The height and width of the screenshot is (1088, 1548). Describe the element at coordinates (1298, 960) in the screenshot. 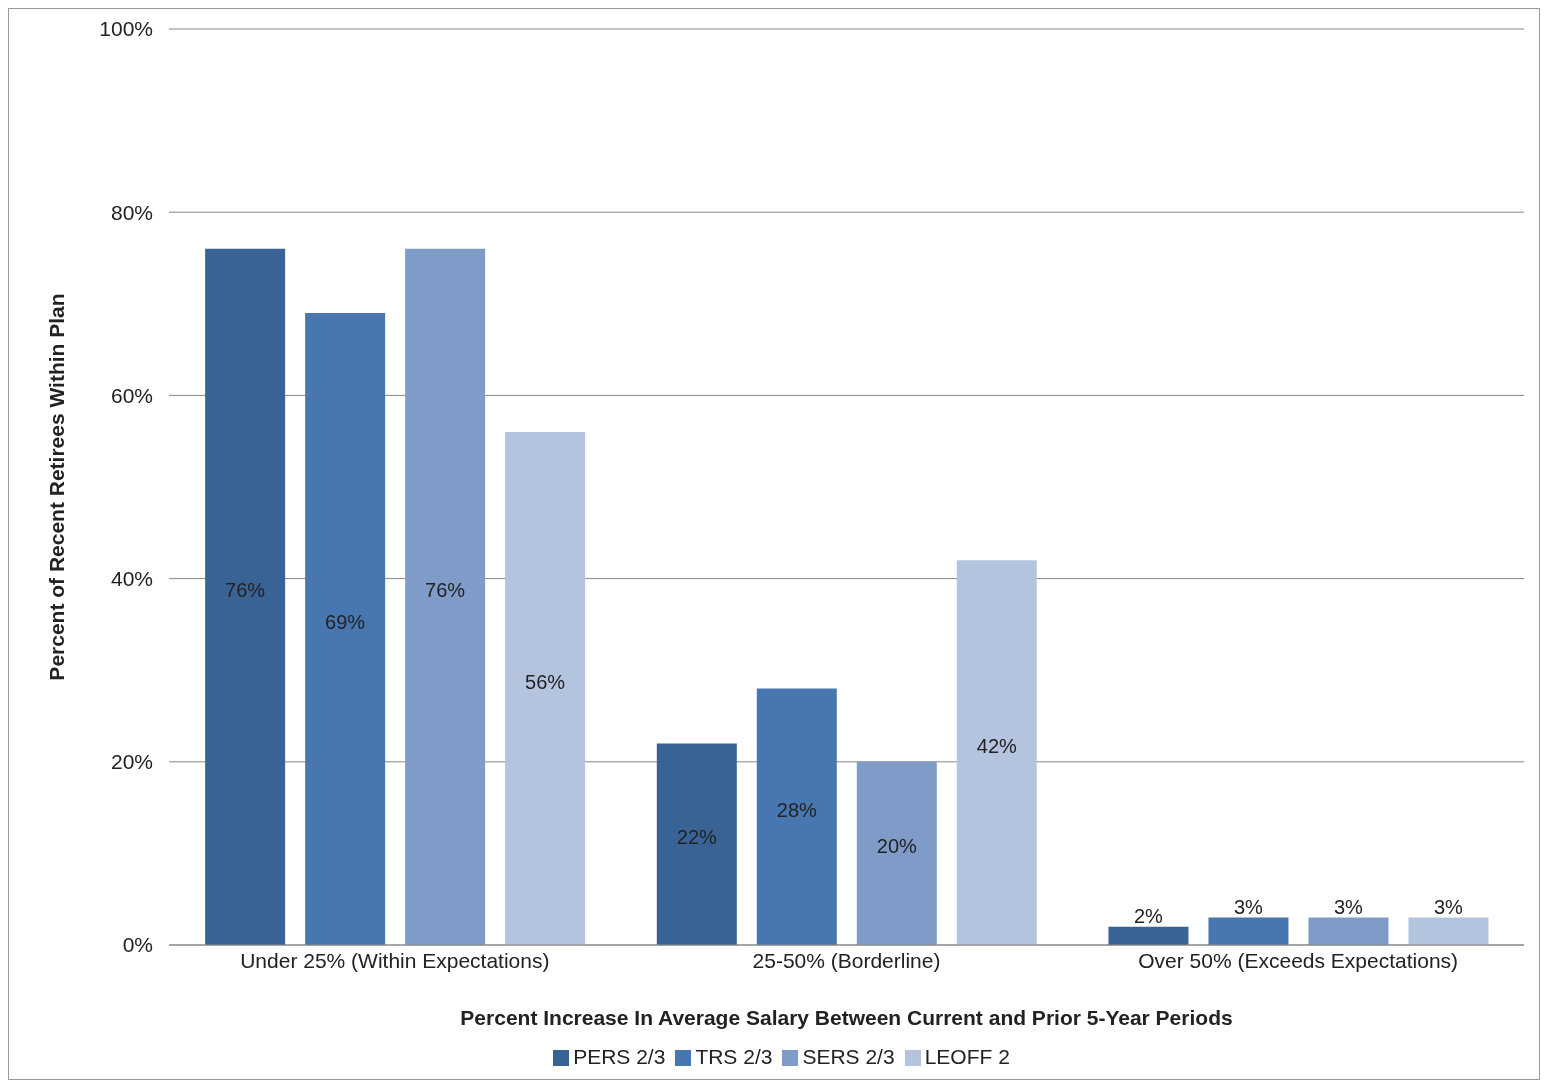

I see `x-tick-label: Over 50% (Exceeds Expectations)` at that location.